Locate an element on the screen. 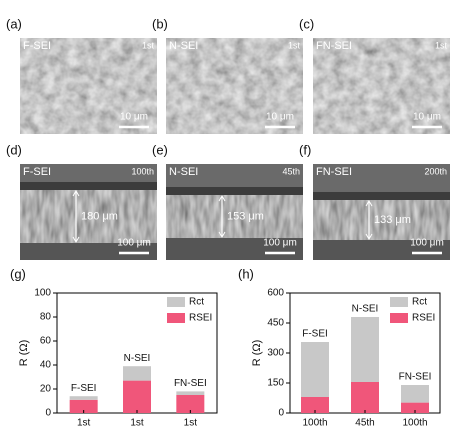  panel-label: (f) is located at coordinates (305, 149).